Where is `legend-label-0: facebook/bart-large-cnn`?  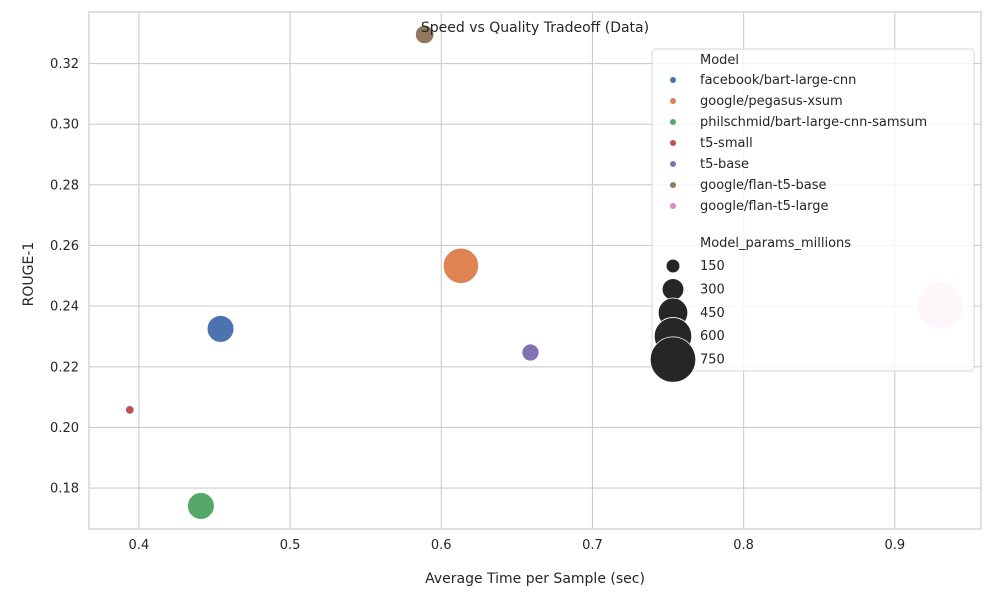 legend-label-0: facebook/bart-large-cnn is located at coordinates (778, 80).